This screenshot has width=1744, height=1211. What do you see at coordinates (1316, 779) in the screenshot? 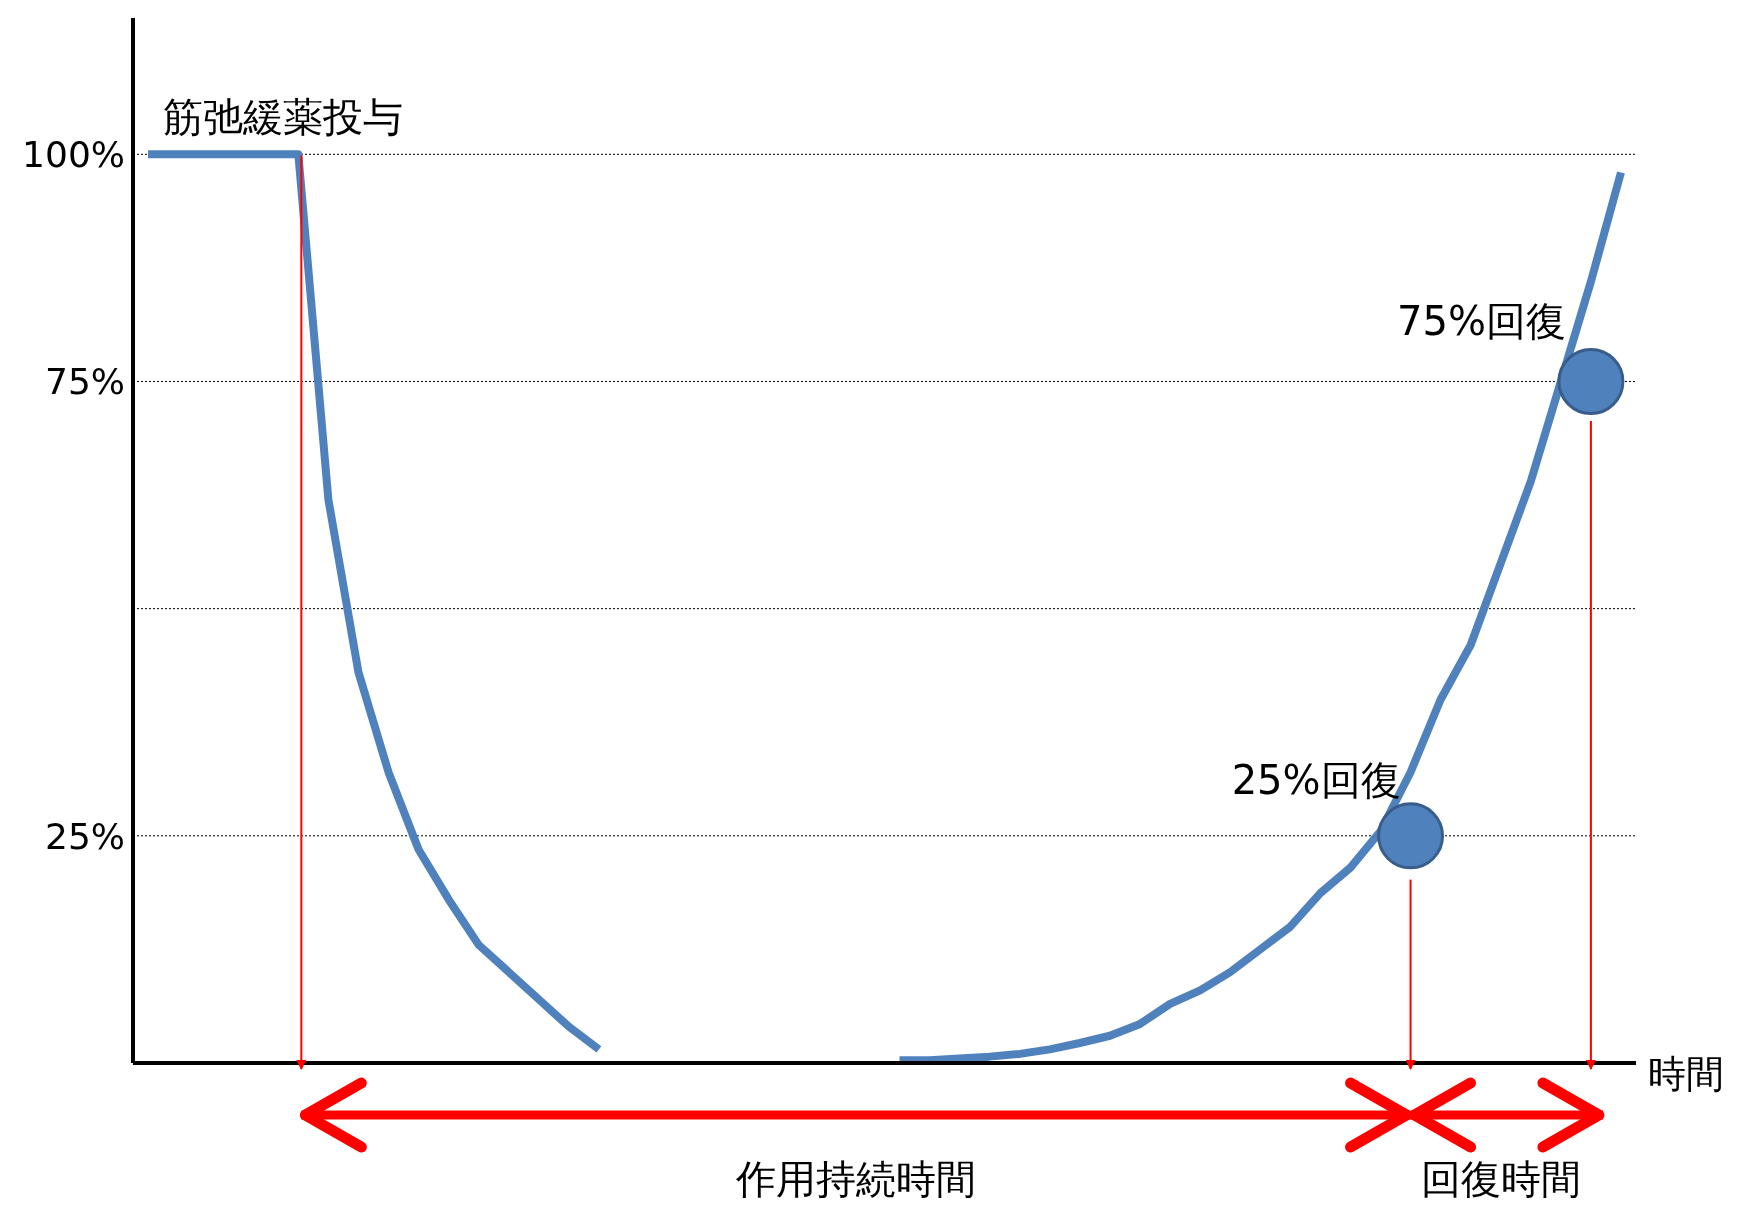
I see `annotation: 25%回復` at bounding box center [1316, 779].